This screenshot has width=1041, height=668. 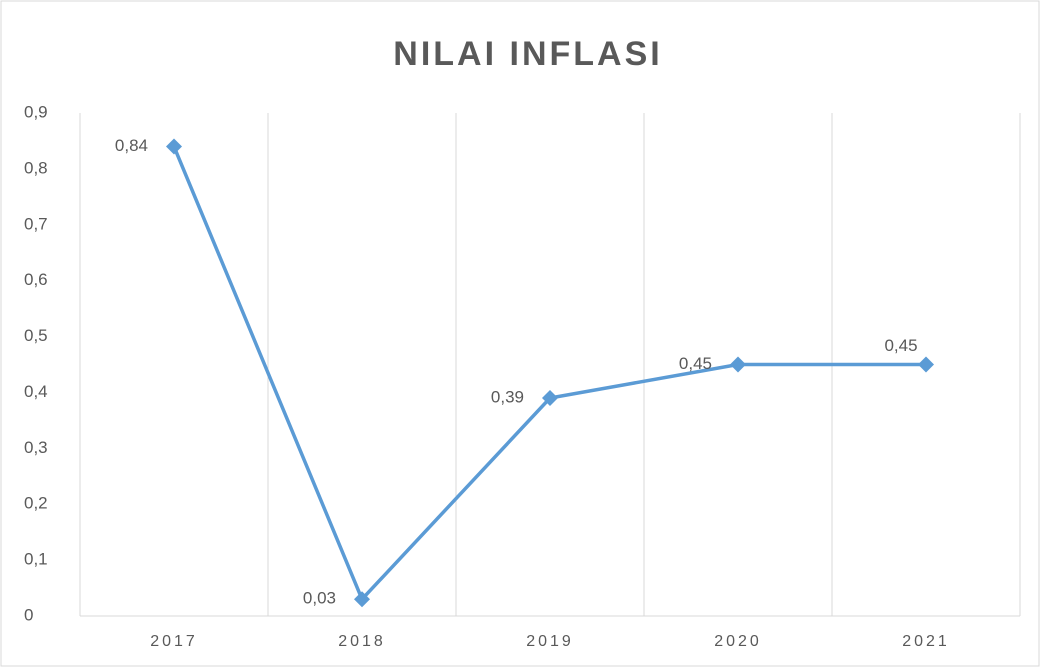 What do you see at coordinates (926, 641) in the screenshot?
I see `x-tick-label: 2021` at bounding box center [926, 641].